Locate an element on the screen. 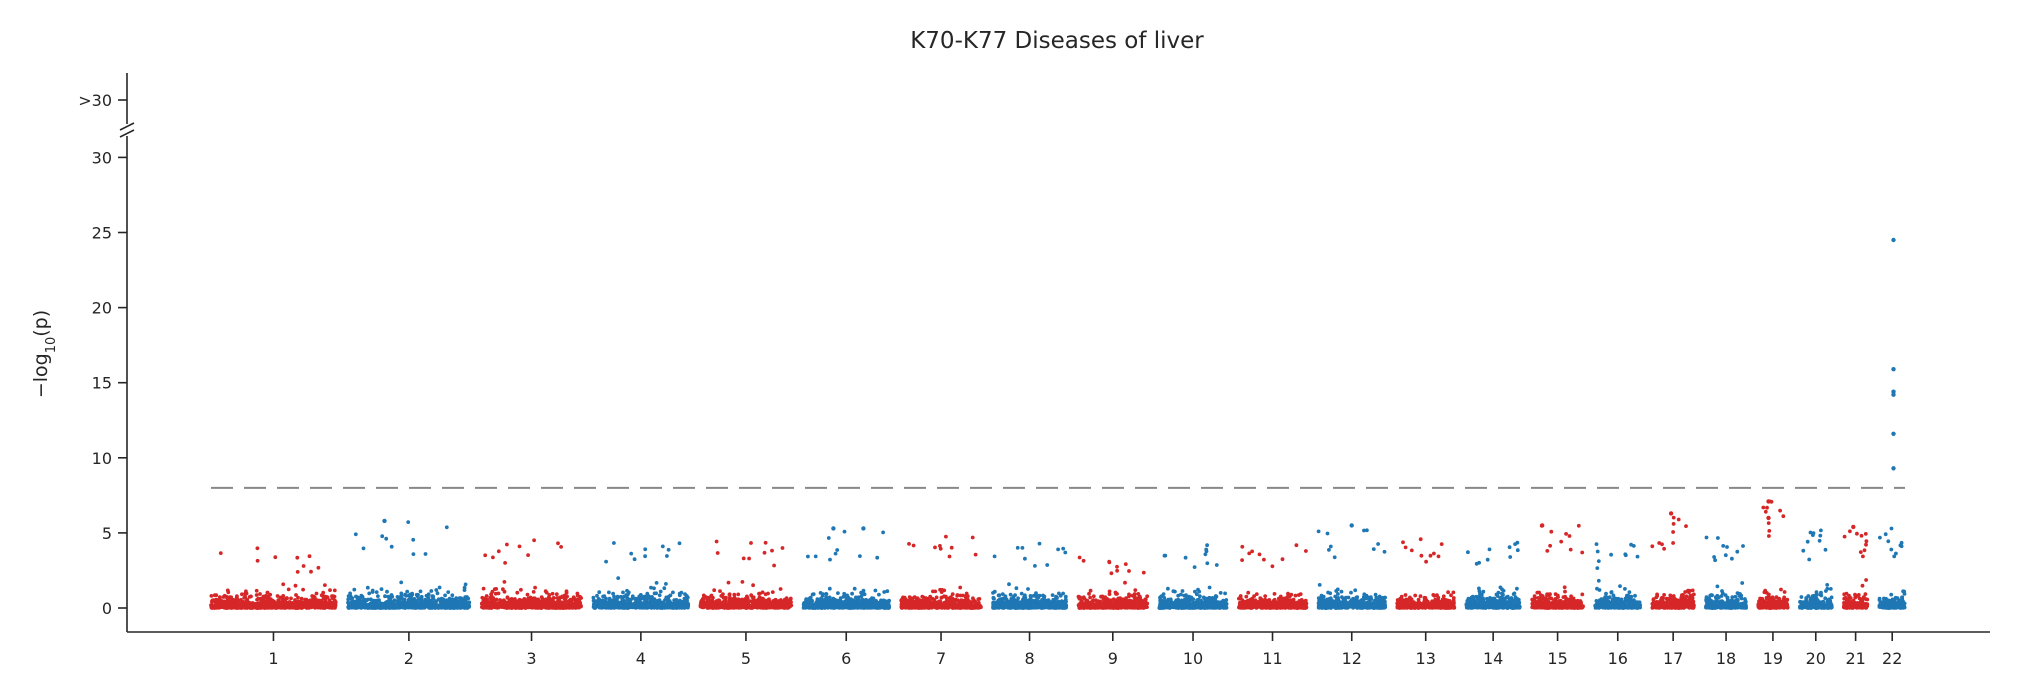  chromosome-6-points is located at coordinates (846, 569).